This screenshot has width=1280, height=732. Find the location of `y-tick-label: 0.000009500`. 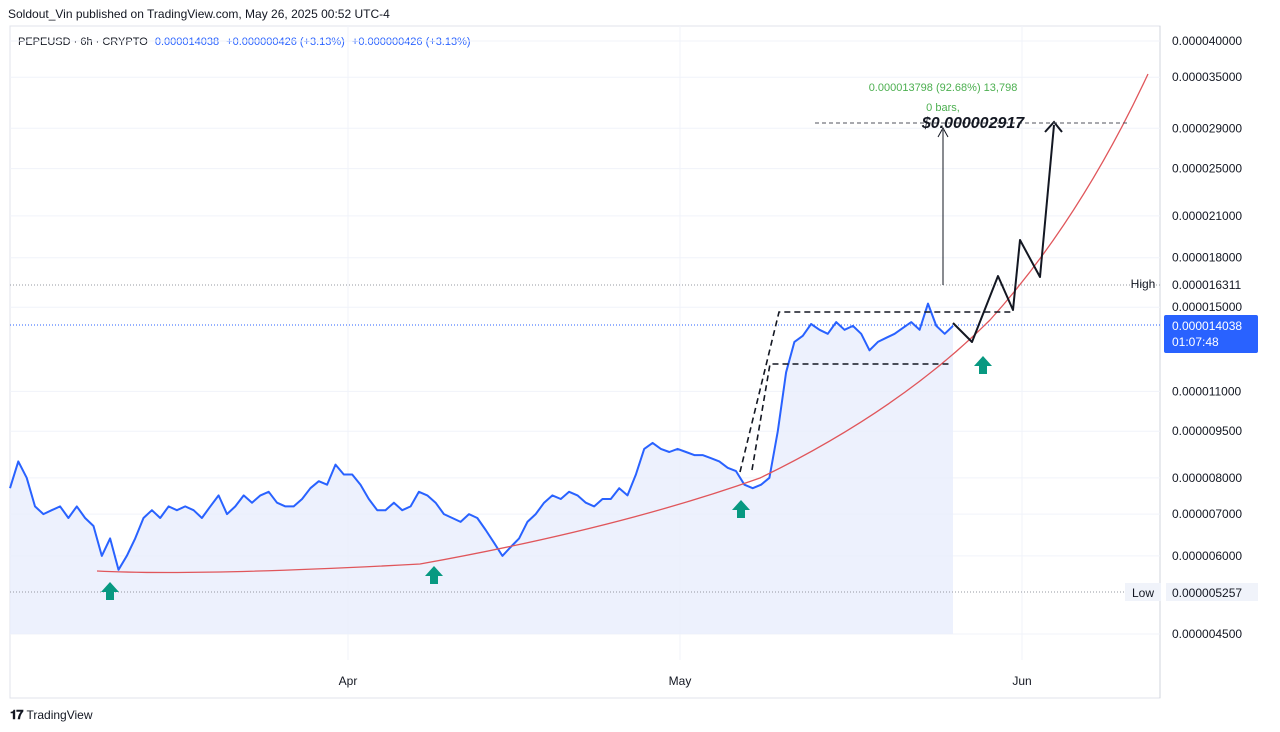

y-tick-label: 0.000009500 is located at coordinates (1207, 431).